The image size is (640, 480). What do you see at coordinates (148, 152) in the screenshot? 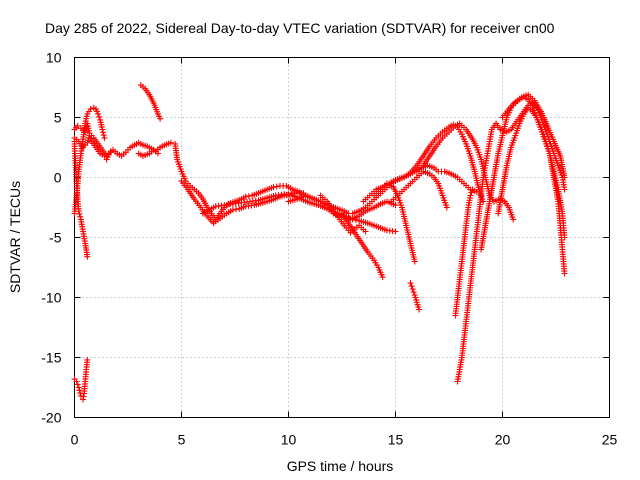
I see `series-arc5` at bounding box center [148, 152].